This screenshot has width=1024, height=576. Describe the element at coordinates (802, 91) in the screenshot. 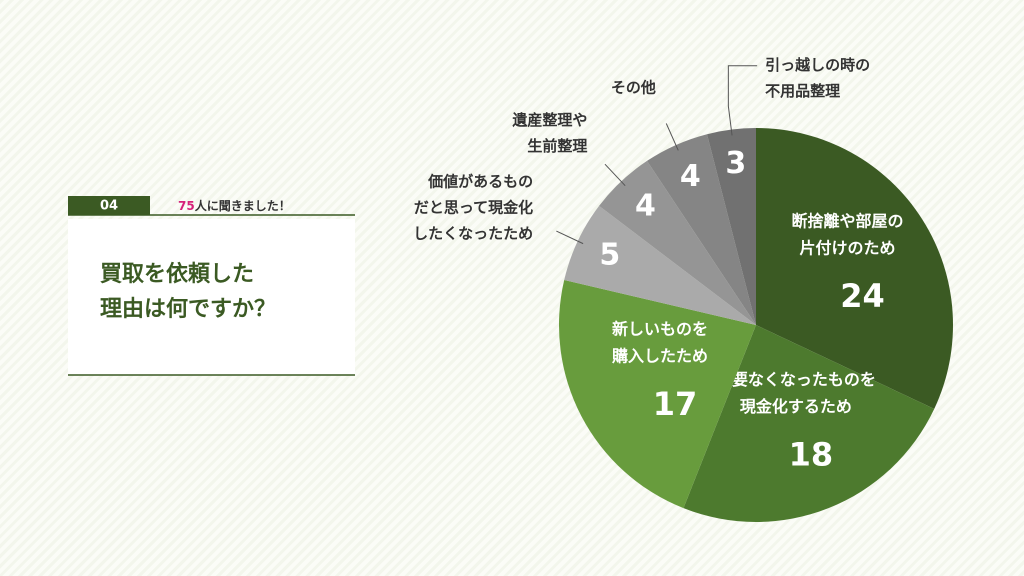

I see `slice-label: 不用品整理` at that location.